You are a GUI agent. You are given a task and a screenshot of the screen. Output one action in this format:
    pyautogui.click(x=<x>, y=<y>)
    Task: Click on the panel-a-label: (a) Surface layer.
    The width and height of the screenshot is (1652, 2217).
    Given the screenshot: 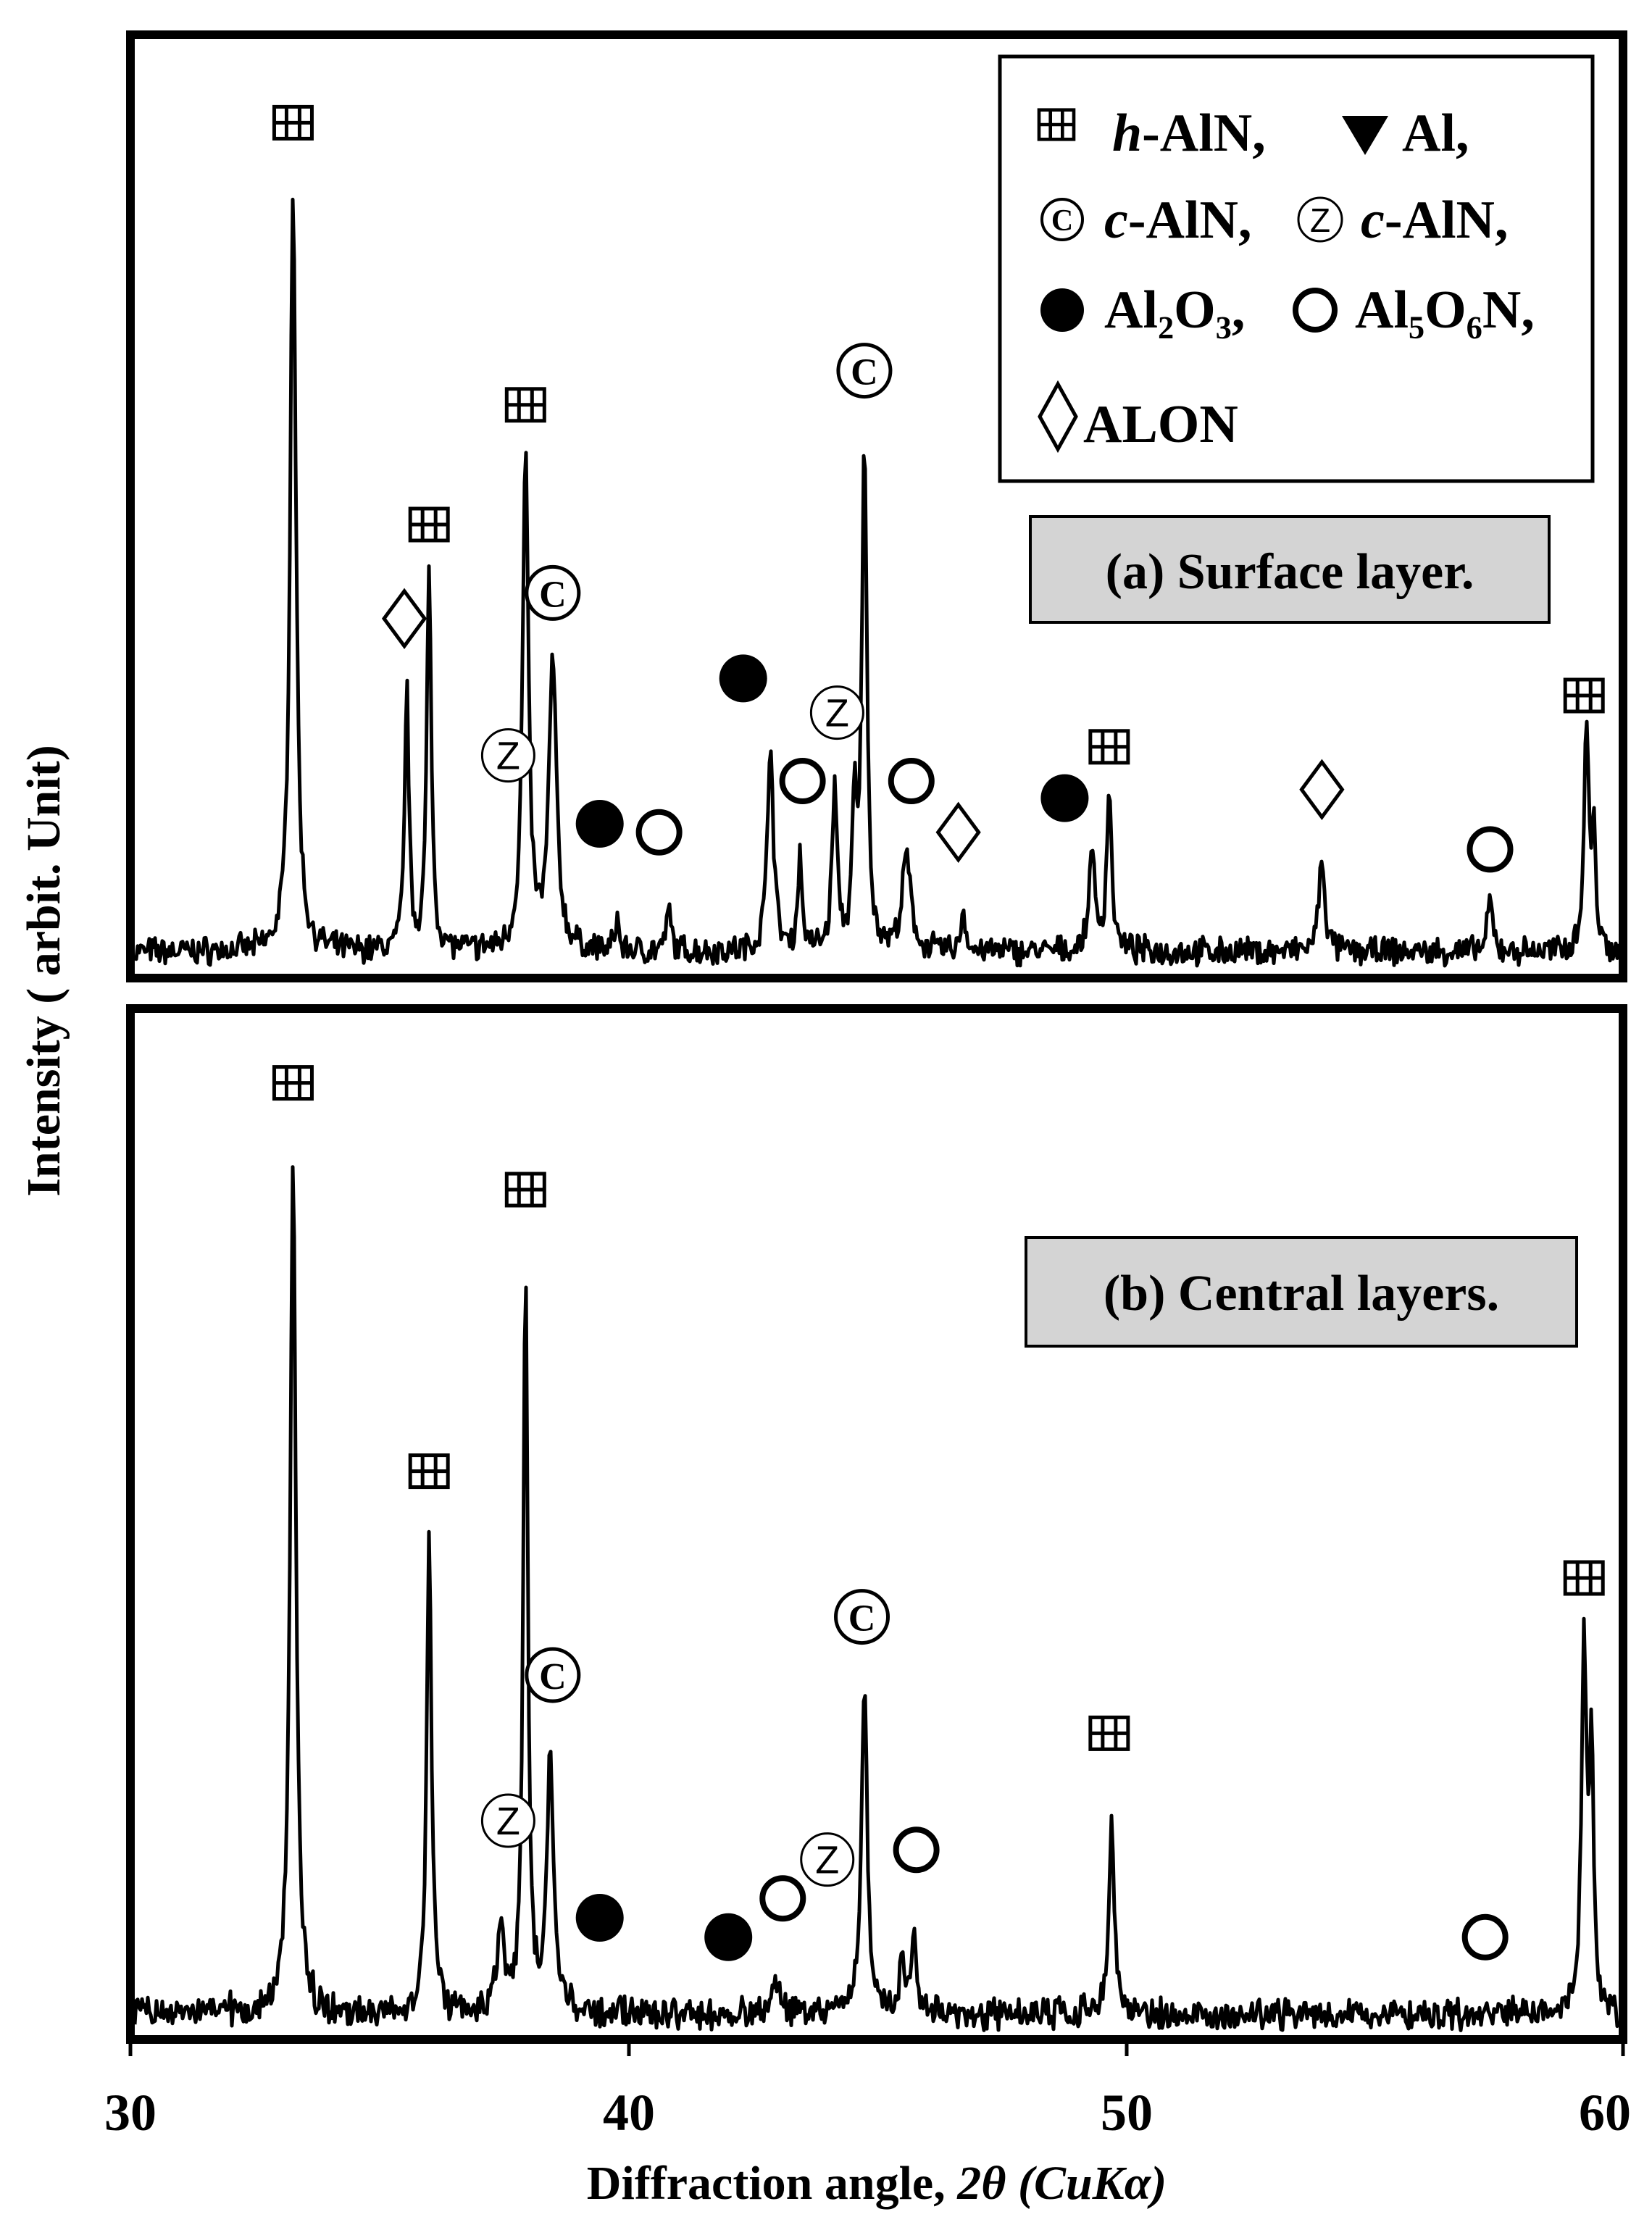 What is the action you would take?
    pyautogui.click(x=1290, y=569)
    